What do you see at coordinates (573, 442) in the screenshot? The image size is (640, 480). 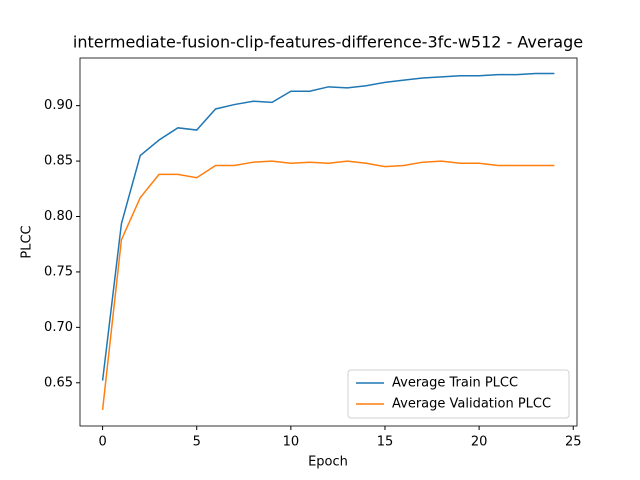 I see `x-tick-label: 25` at bounding box center [573, 442].